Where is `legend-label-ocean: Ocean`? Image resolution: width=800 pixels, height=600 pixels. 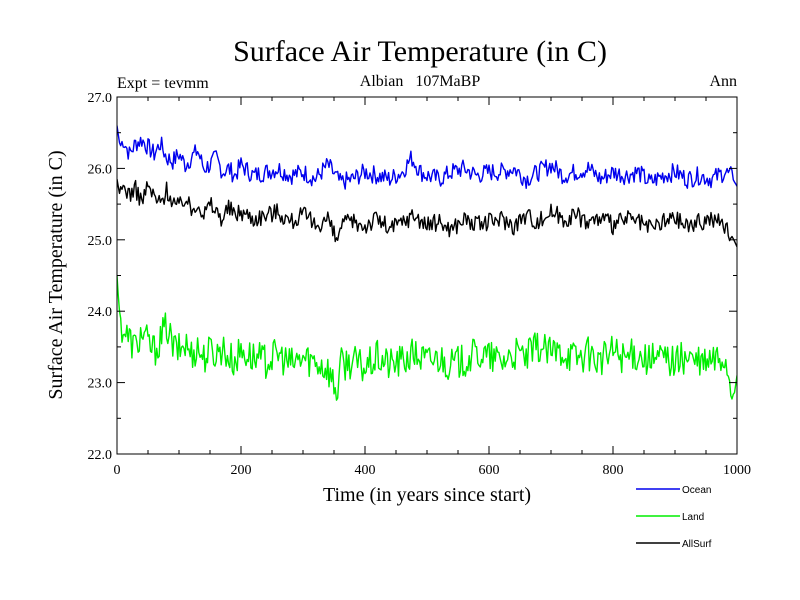 legend-label-ocean: Ocean is located at coordinates (696, 490).